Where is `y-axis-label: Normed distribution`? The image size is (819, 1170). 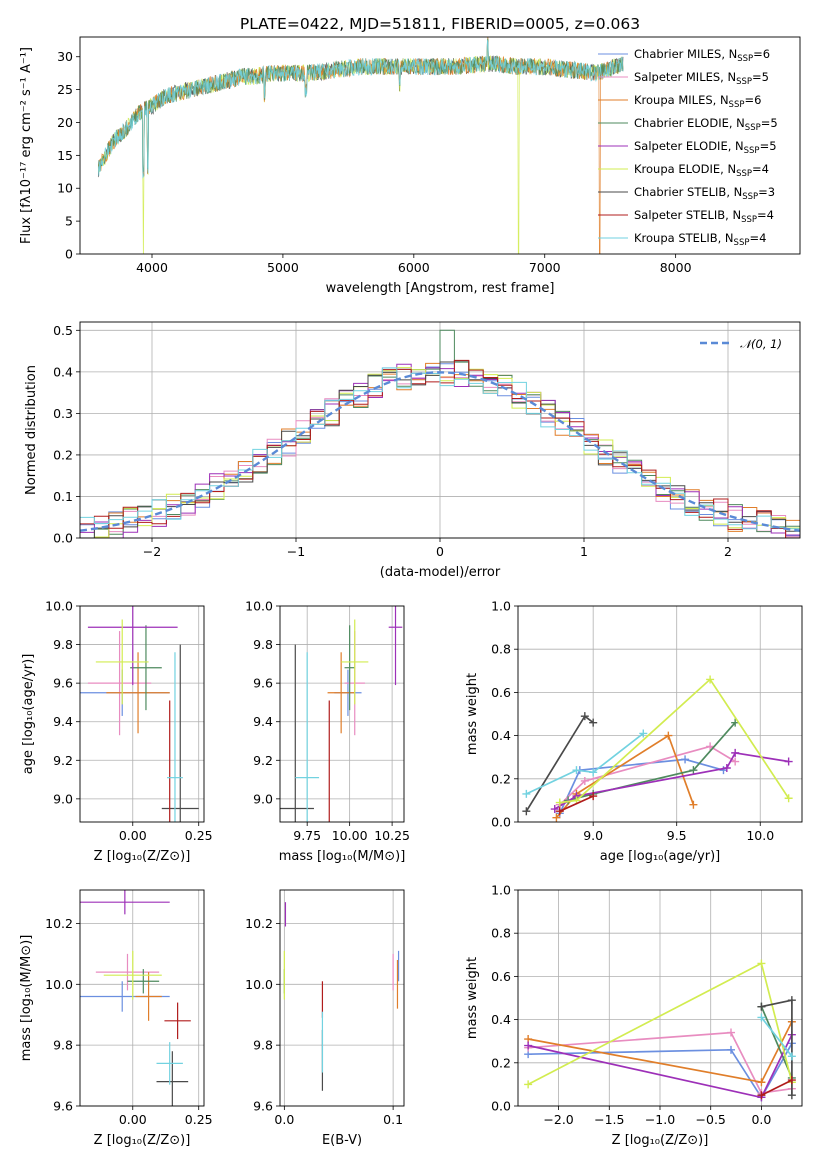
y-axis-label: Normed distribution is located at coordinates (31, 430).